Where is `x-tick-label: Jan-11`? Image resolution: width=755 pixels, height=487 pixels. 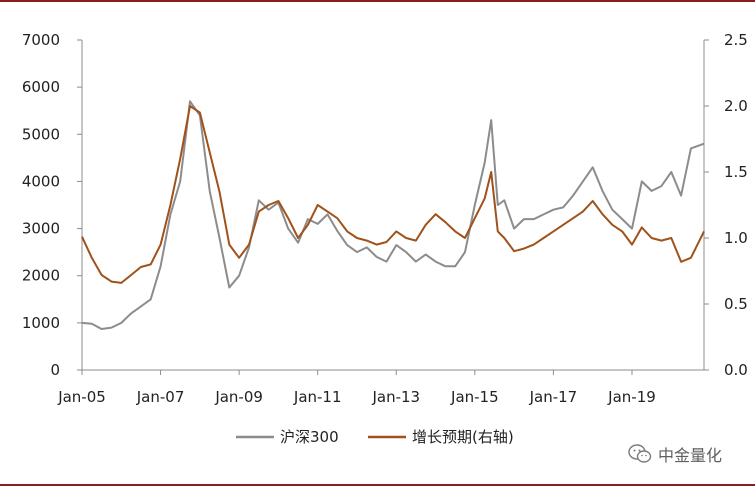 x-tick-label: Jan-11 is located at coordinates (317, 397).